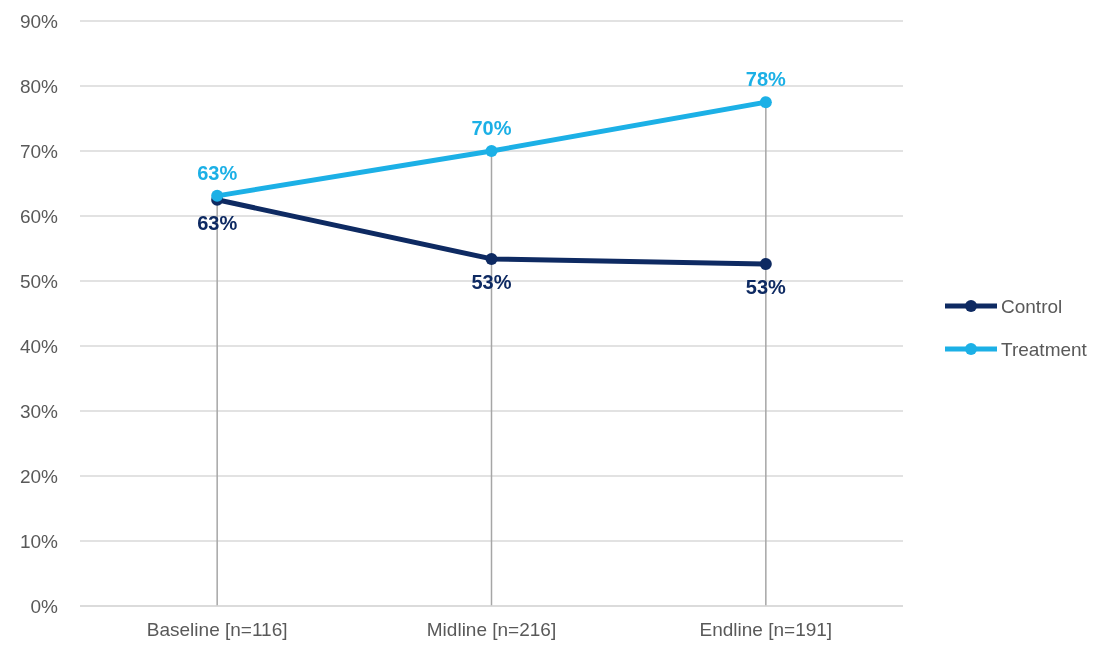 The image size is (1114, 649). I want to click on y-tick-label: 40%, so click(39, 346).